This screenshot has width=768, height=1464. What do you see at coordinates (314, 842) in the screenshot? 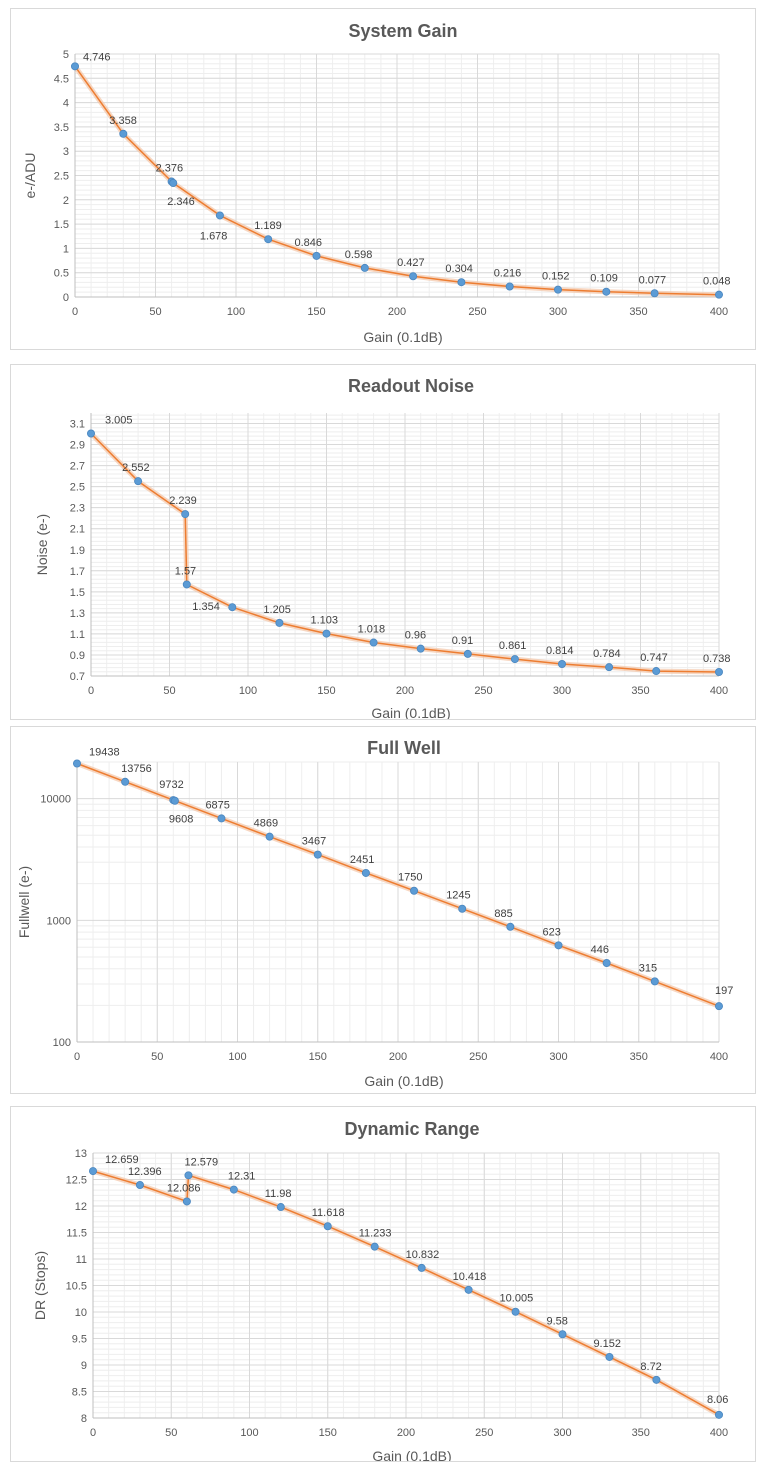
I see `data-label: 3467` at bounding box center [314, 842].